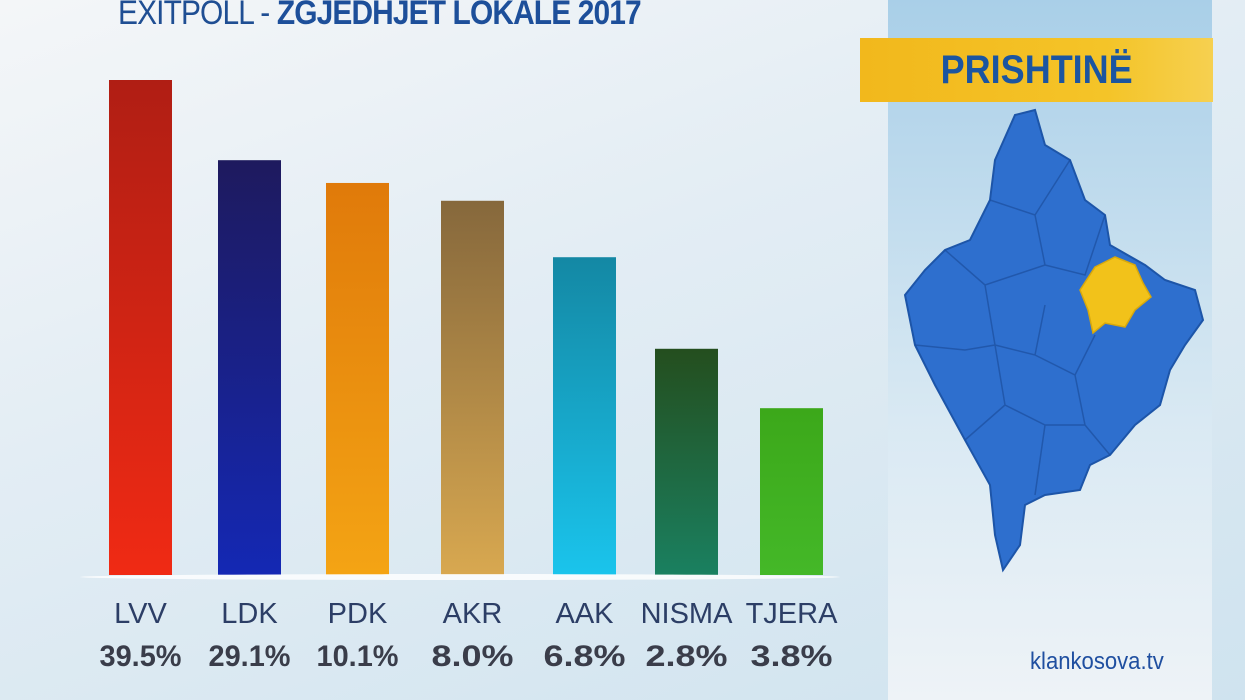  I want to click on bar-nisma, so click(686, 461).